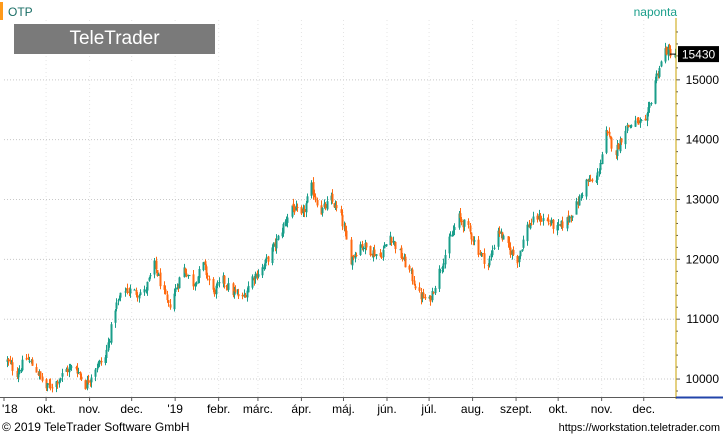 Image resolution: width=723 pixels, height=435 pixels. Describe the element at coordinates (703, 319) in the screenshot. I see `y-tick-label: 11000` at that location.